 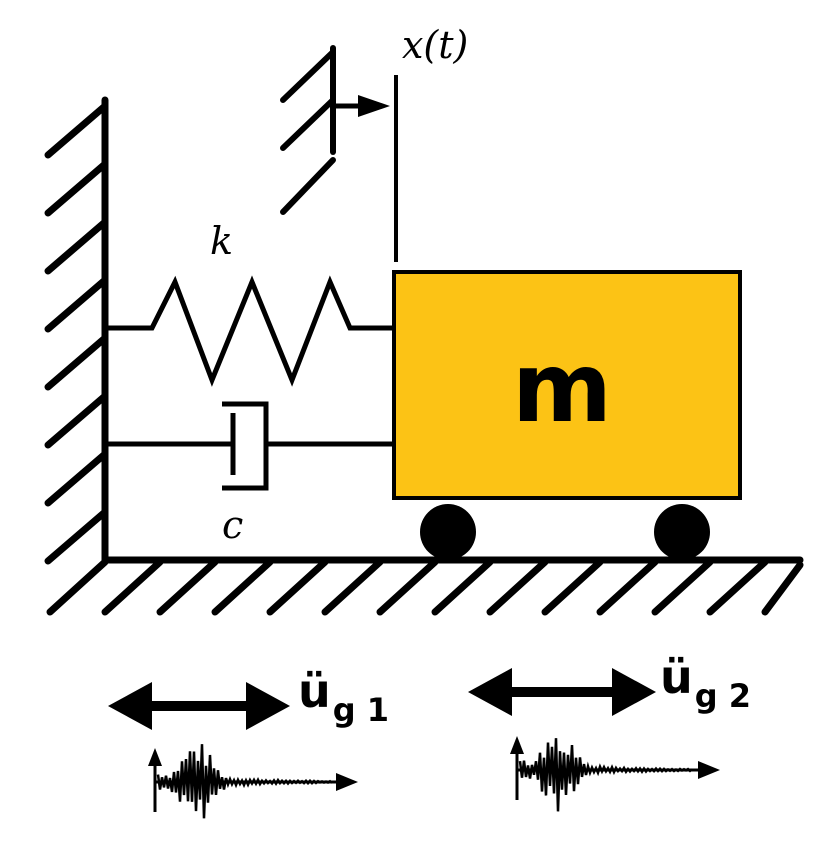 I want to click on damper, so click(x=250, y=446).